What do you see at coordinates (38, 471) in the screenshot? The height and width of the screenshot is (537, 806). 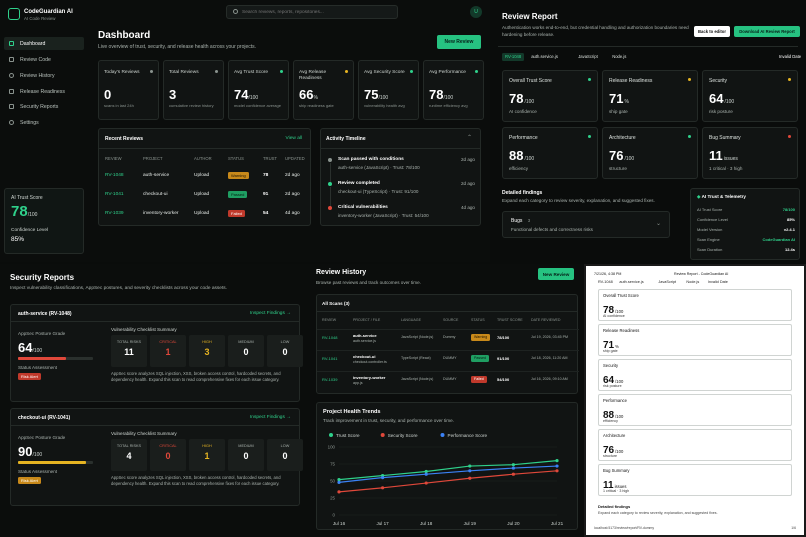 I see `status-label: Status Assessment` at bounding box center [38, 471].